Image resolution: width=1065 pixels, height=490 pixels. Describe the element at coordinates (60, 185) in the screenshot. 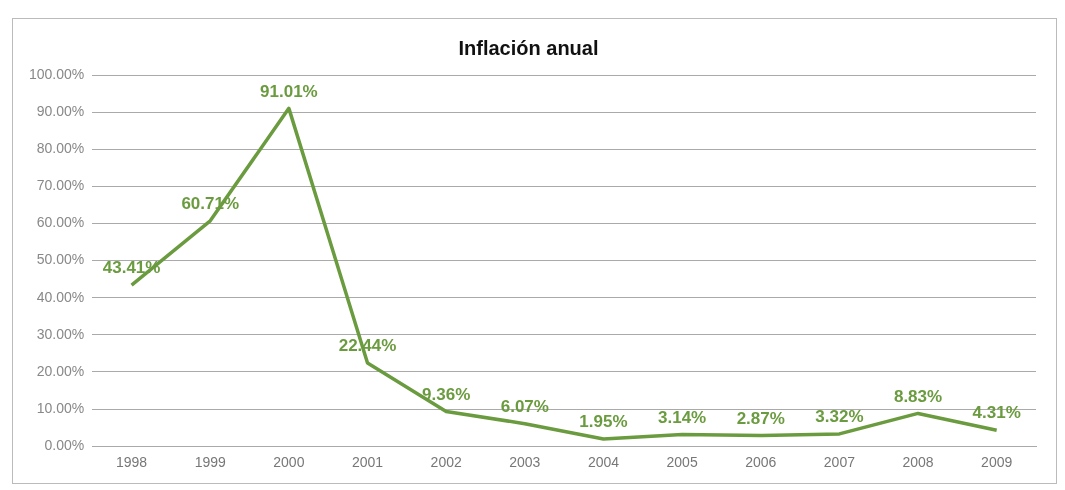

I see `y-tick-label: 70.00%` at that location.